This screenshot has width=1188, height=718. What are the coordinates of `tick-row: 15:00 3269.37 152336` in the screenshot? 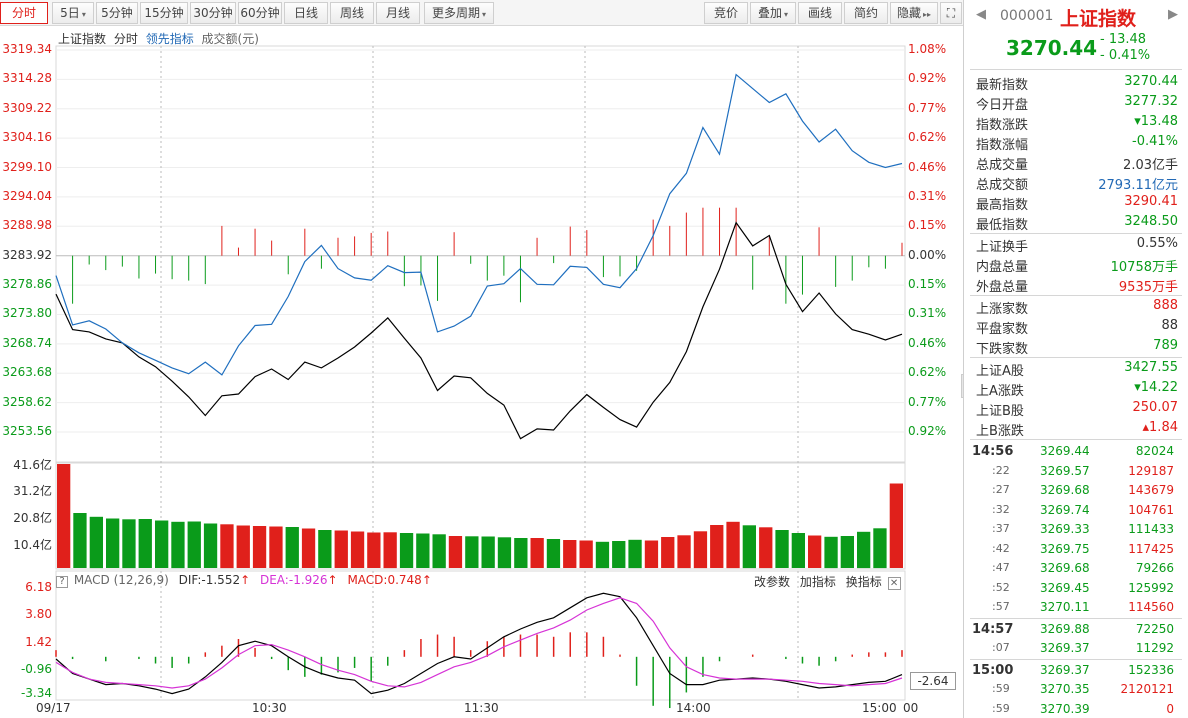 It's located at (1073, 670).